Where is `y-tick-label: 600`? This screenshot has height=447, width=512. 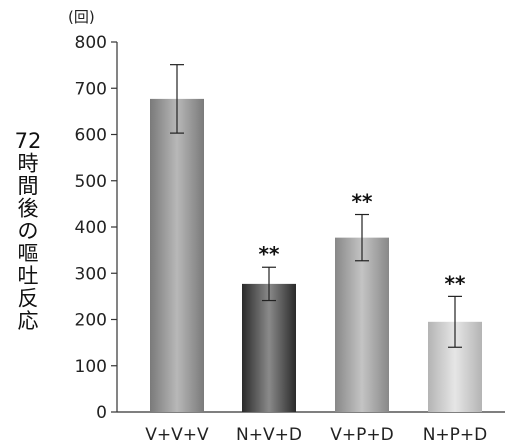
y-tick-label: 600 is located at coordinates (91, 136).